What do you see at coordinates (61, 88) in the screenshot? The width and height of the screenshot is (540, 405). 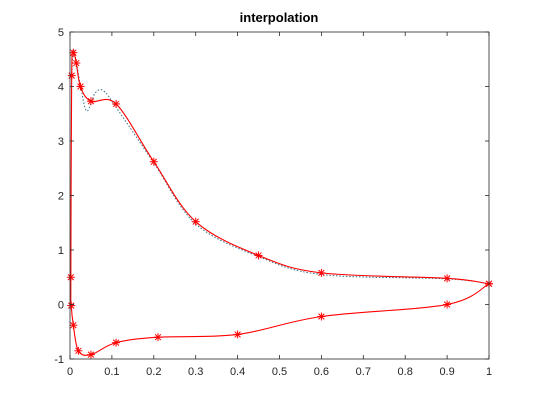 I see `y-tick-label: 4` at bounding box center [61, 88].